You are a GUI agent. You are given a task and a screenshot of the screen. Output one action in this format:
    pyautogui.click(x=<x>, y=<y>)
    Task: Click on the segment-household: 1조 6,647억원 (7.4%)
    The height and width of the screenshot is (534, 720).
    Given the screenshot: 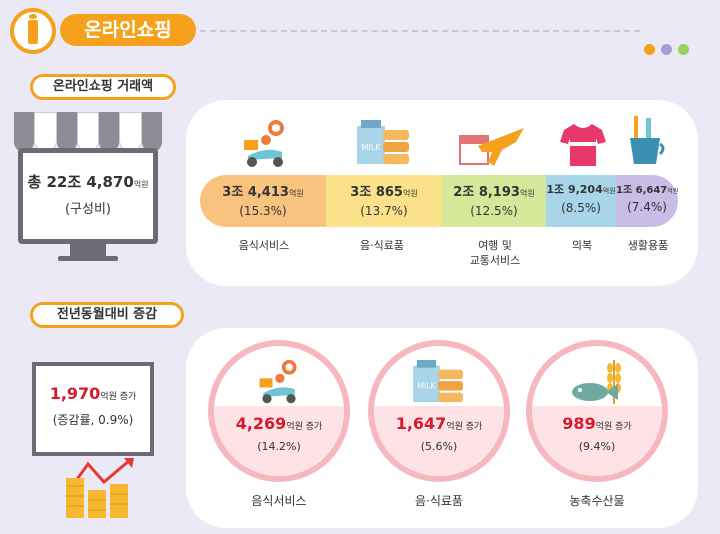 What is the action you would take?
    pyautogui.click(x=647, y=201)
    